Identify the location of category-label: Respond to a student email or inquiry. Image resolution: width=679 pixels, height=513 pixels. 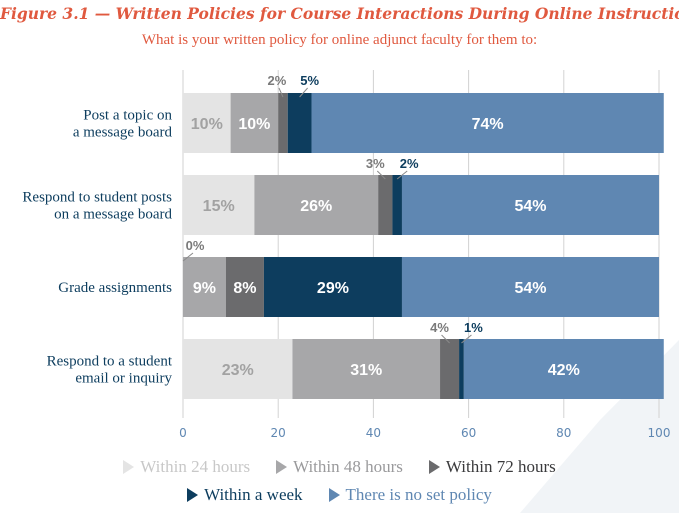
(110, 370).